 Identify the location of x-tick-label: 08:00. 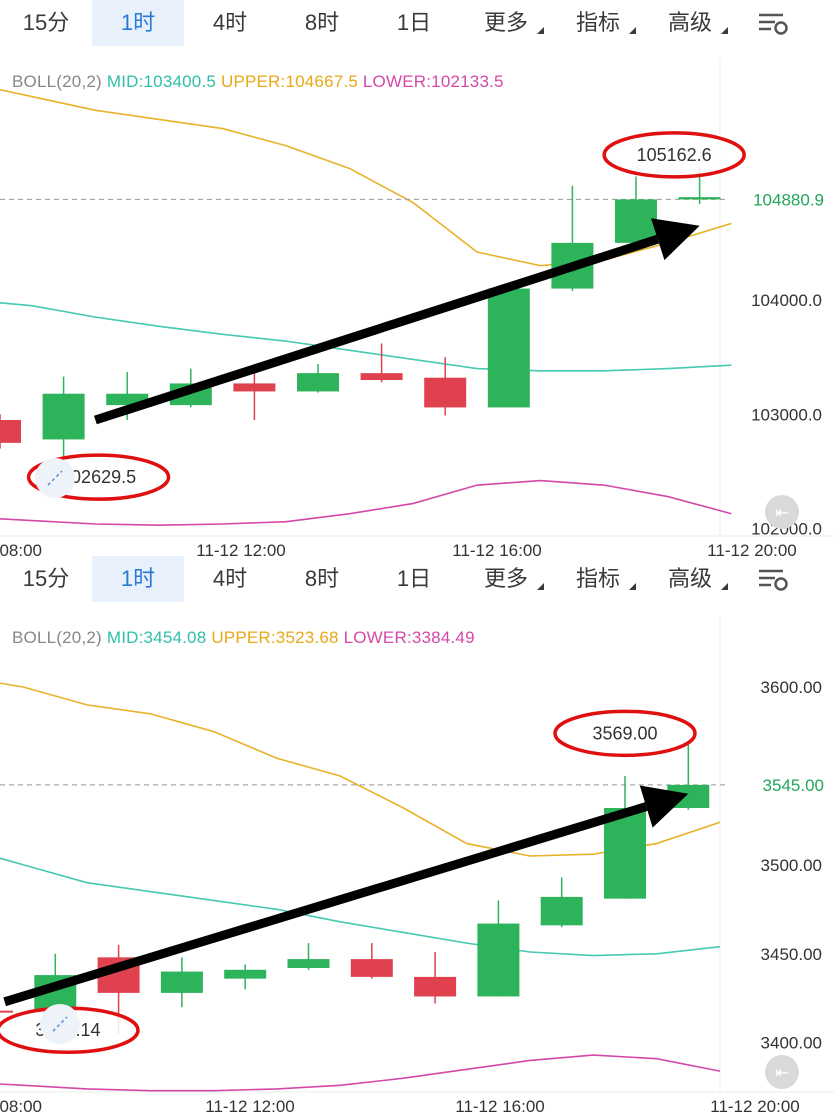
(21, 1104).